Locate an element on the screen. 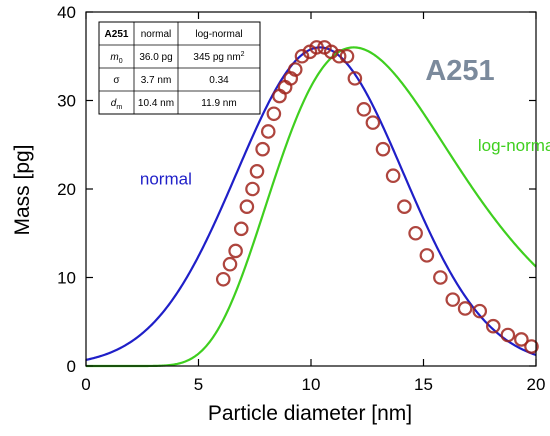 The image size is (550, 436). table-lognormal-cell: 345 pg nm2 is located at coordinates (218, 57).